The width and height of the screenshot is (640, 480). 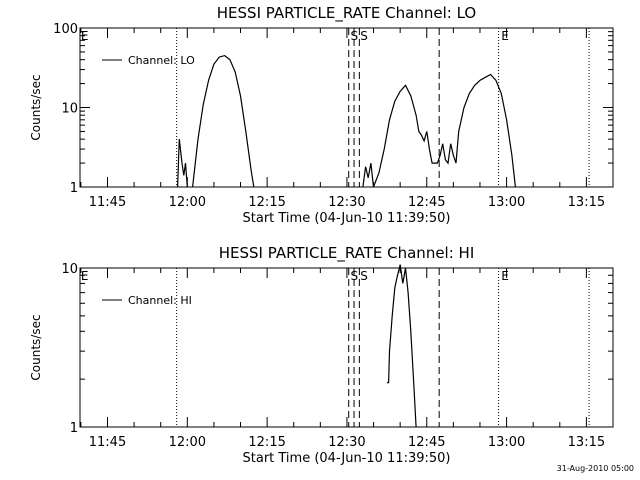 What do you see at coordinates (506, 442) in the screenshot?
I see `panel2-x-tick-label: 13:00` at bounding box center [506, 442].